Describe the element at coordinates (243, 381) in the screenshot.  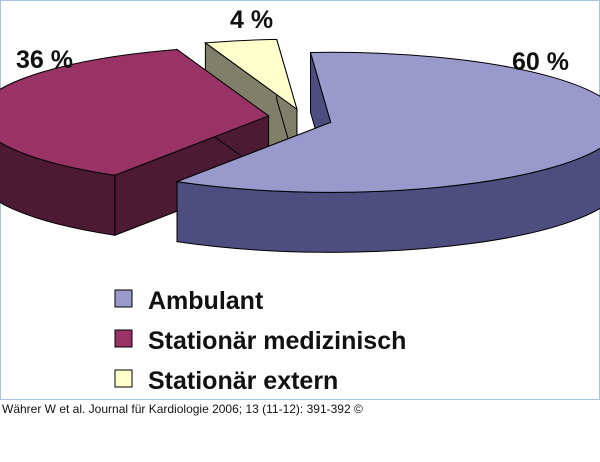
I see `legend-label-stationaer-extern: Stationär extern` at that location.